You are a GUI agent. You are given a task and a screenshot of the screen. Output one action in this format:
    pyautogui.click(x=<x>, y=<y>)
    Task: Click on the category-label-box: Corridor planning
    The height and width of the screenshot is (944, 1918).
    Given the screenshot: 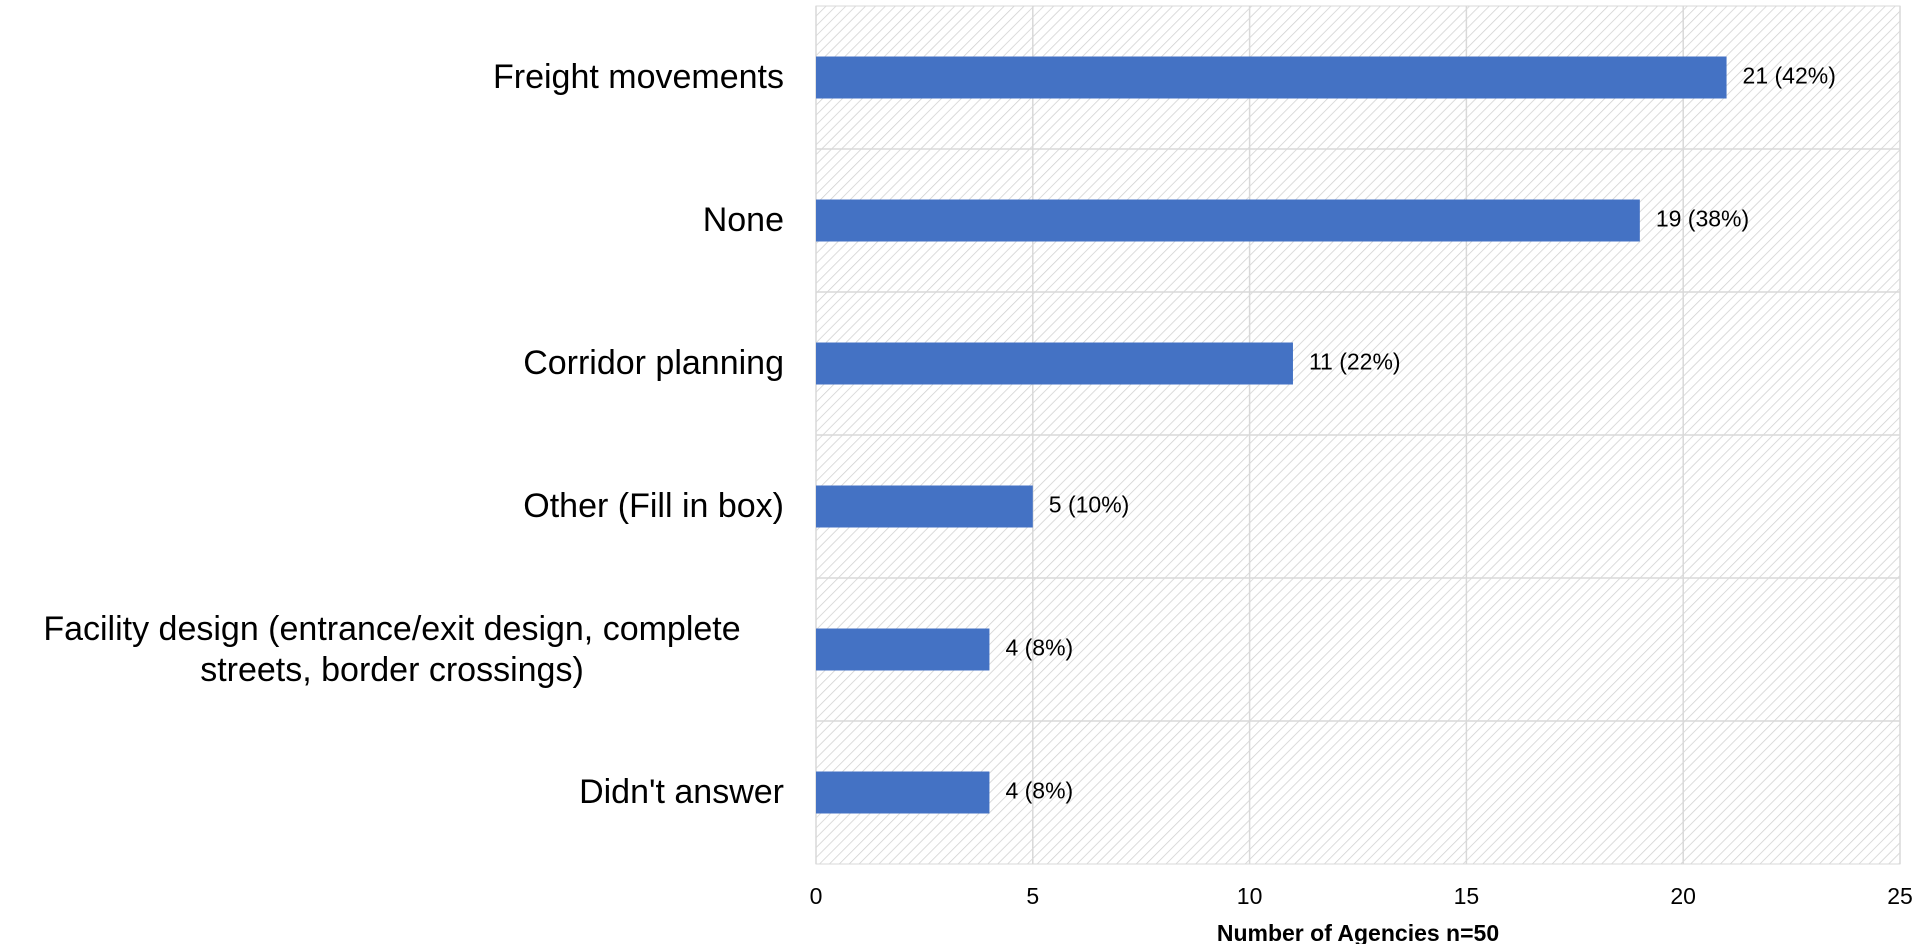 What is the action you would take?
    pyautogui.click(x=653, y=363)
    